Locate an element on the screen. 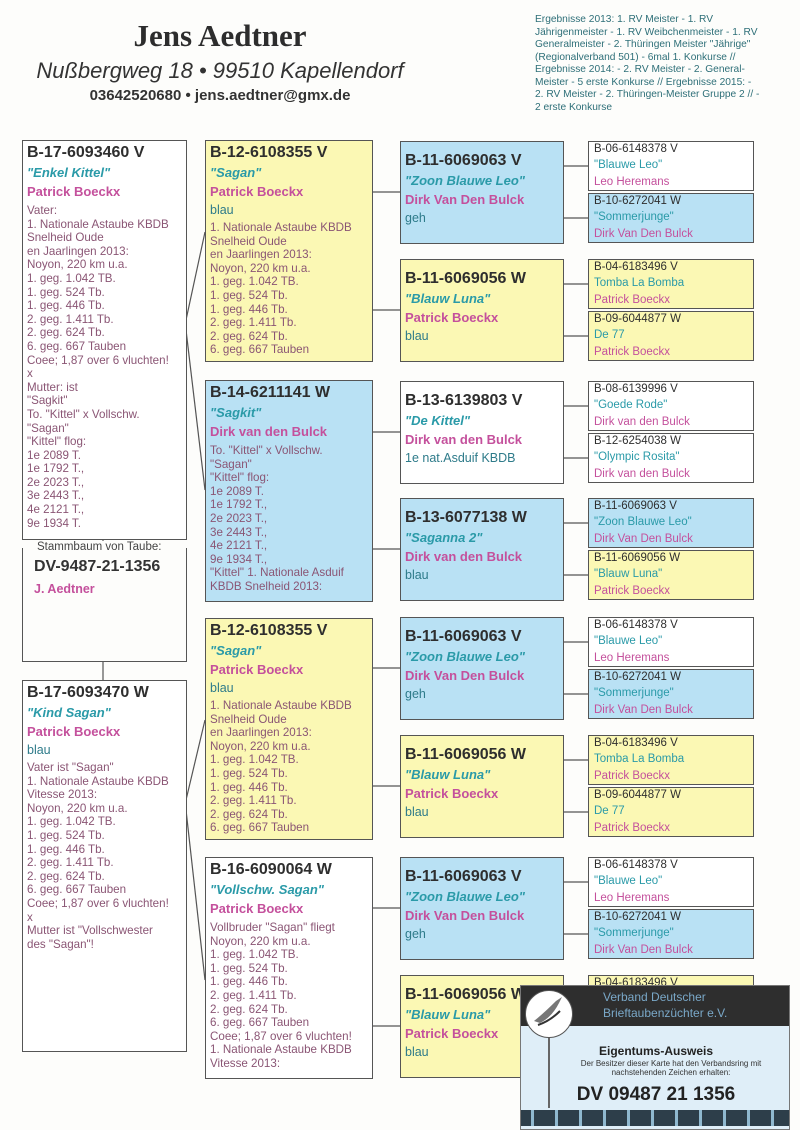 The width and height of the screenshot is (800, 1130). card-ring-number: DV 09487 21 1356 is located at coordinates (656, 1094).